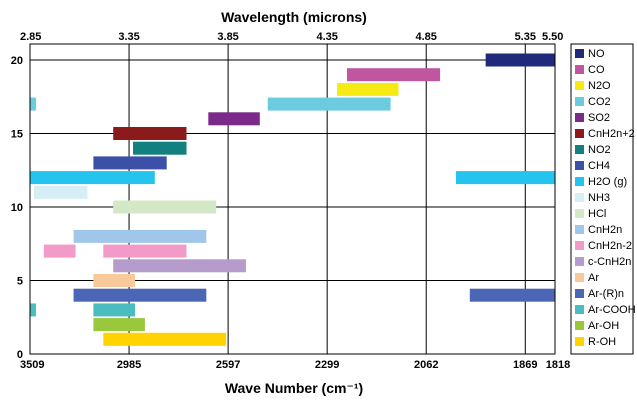 The height and width of the screenshot is (402, 637). Describe the element at coordinates (165, 339) in the screenshot. I see `bar-r-oh` at that location.